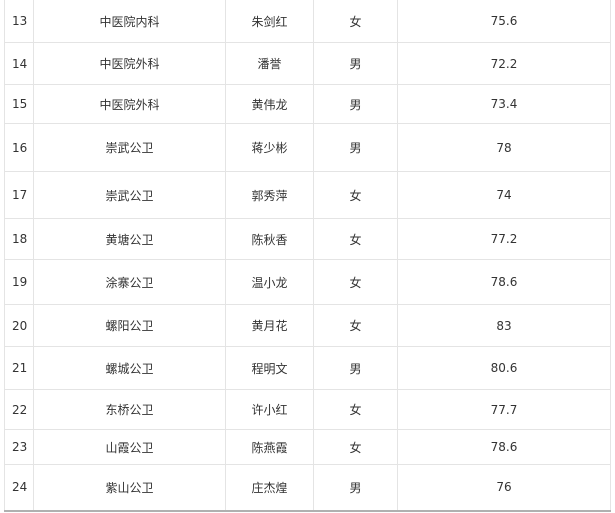  What do you see at coordinates (129, 487) in the screenshot?
I see `unit-cell: 紫山公卫` at bounding box center [129, 487].